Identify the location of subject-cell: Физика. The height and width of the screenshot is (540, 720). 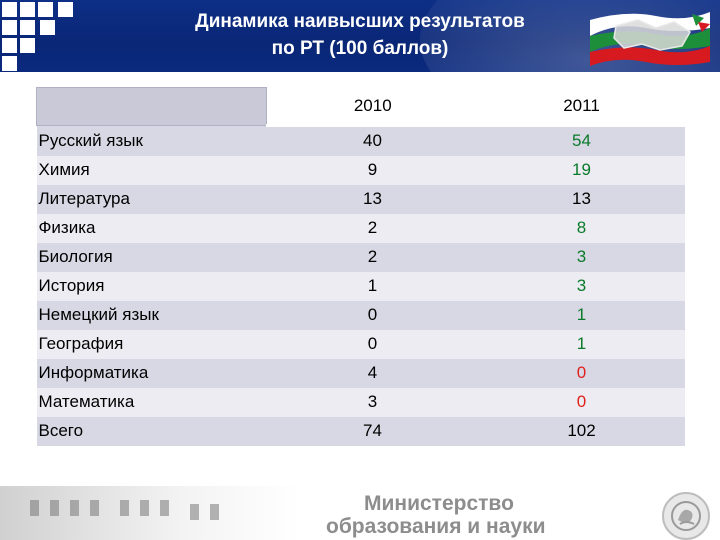
(151, 228).